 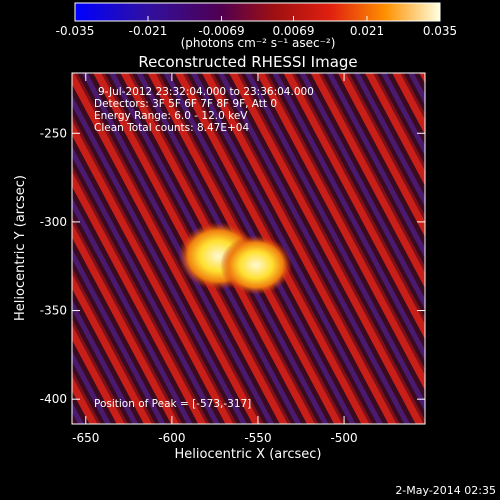 I want to click on x-tick-label: -650, so click(x=85, y=438).